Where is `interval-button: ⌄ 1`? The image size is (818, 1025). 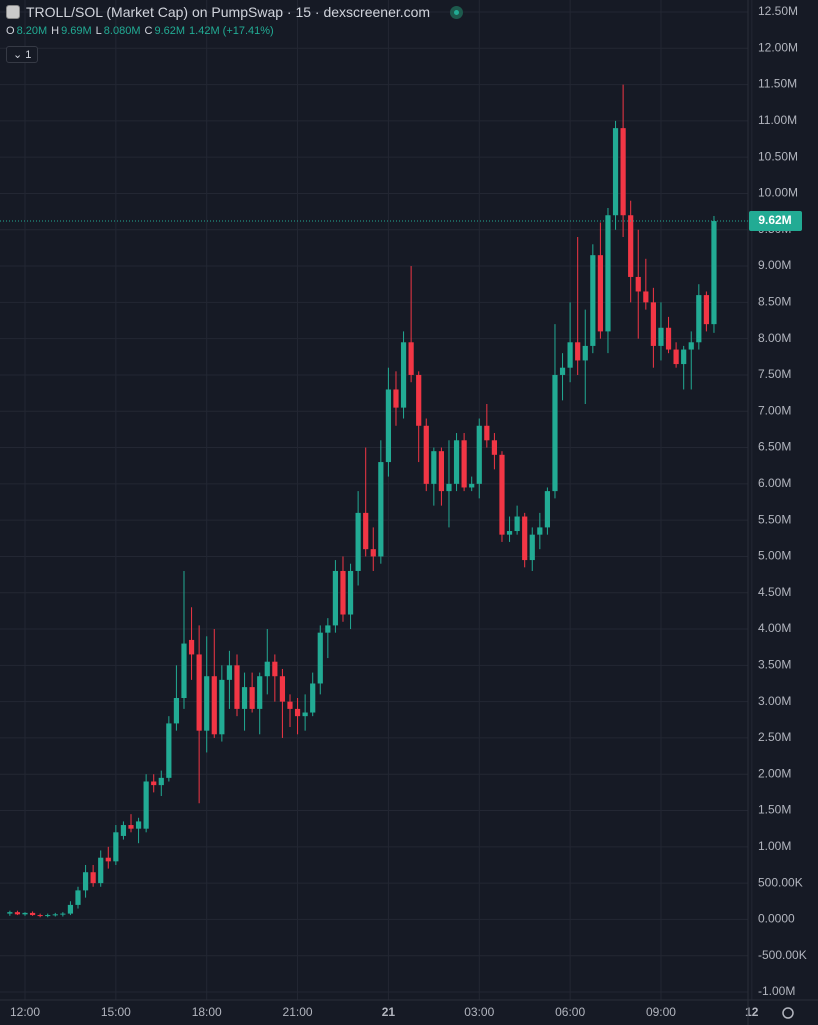
interval-button: ⌄ 1 is located at coordinates (22, 54).